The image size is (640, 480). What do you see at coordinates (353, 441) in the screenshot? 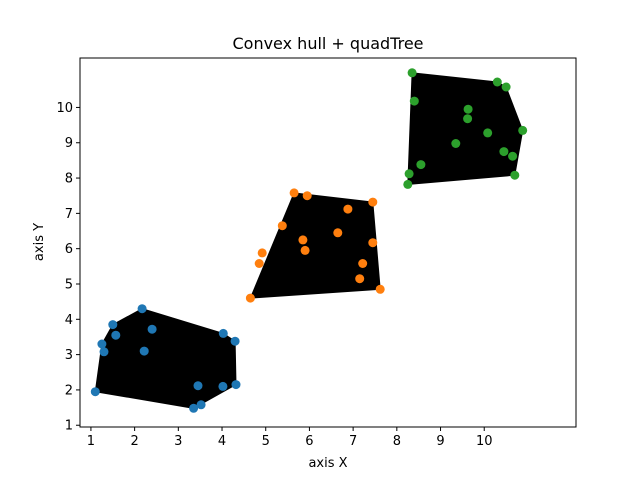
I see `x-tick-label: 7` at bounding box center [353, 441].